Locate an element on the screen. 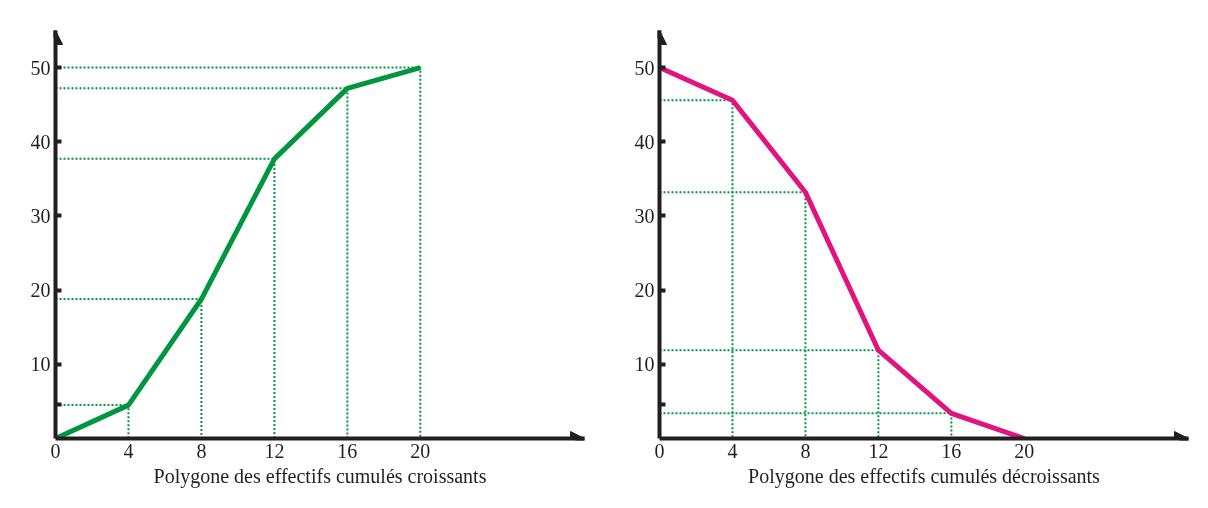 The image size is (1208, 508). x-axis-title: Polygone des effectifs cumulés décroissants is located at coordinates (924, 476).